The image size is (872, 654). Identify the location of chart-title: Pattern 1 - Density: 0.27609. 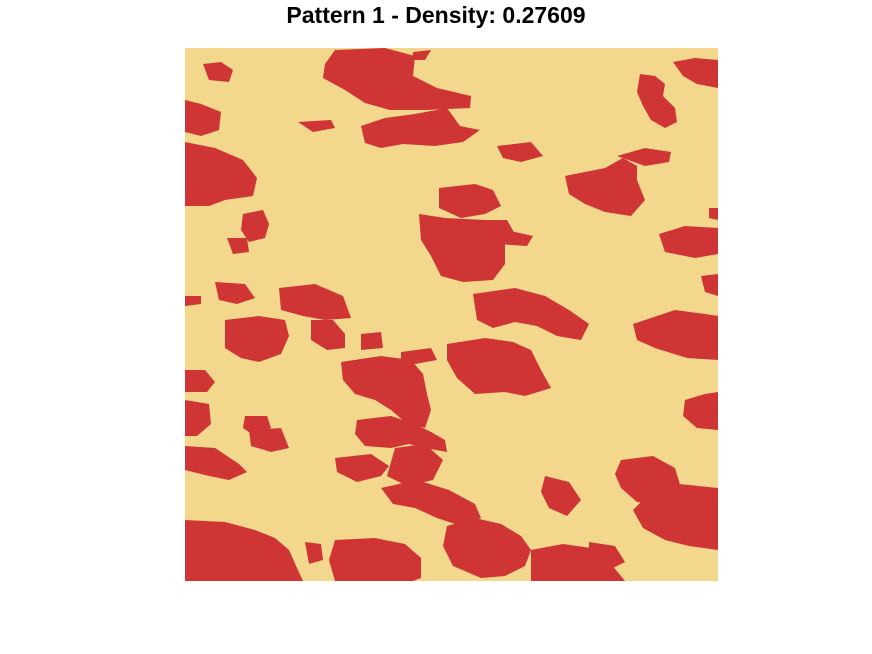
(436, 15).